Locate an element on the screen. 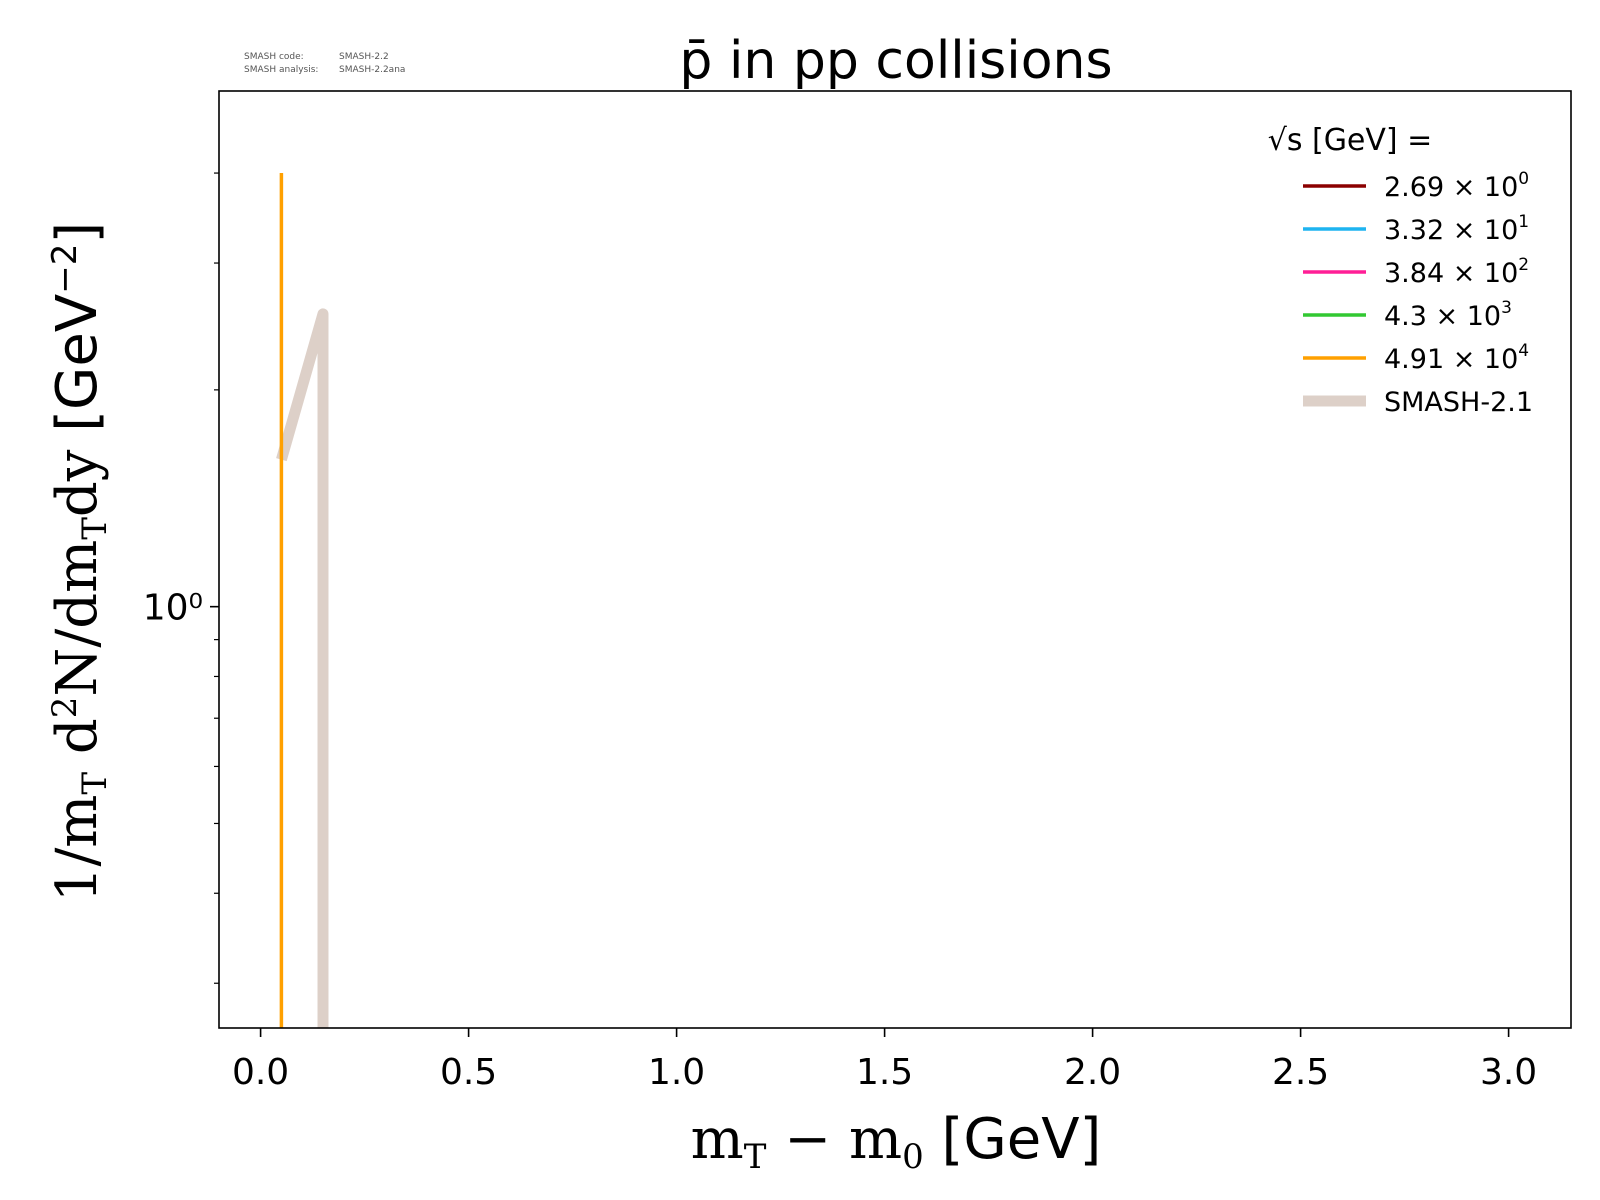 This screenshot has height=1200, width=1600. legend-title: √s [GeV] = is located at coordinates (1350, 140).